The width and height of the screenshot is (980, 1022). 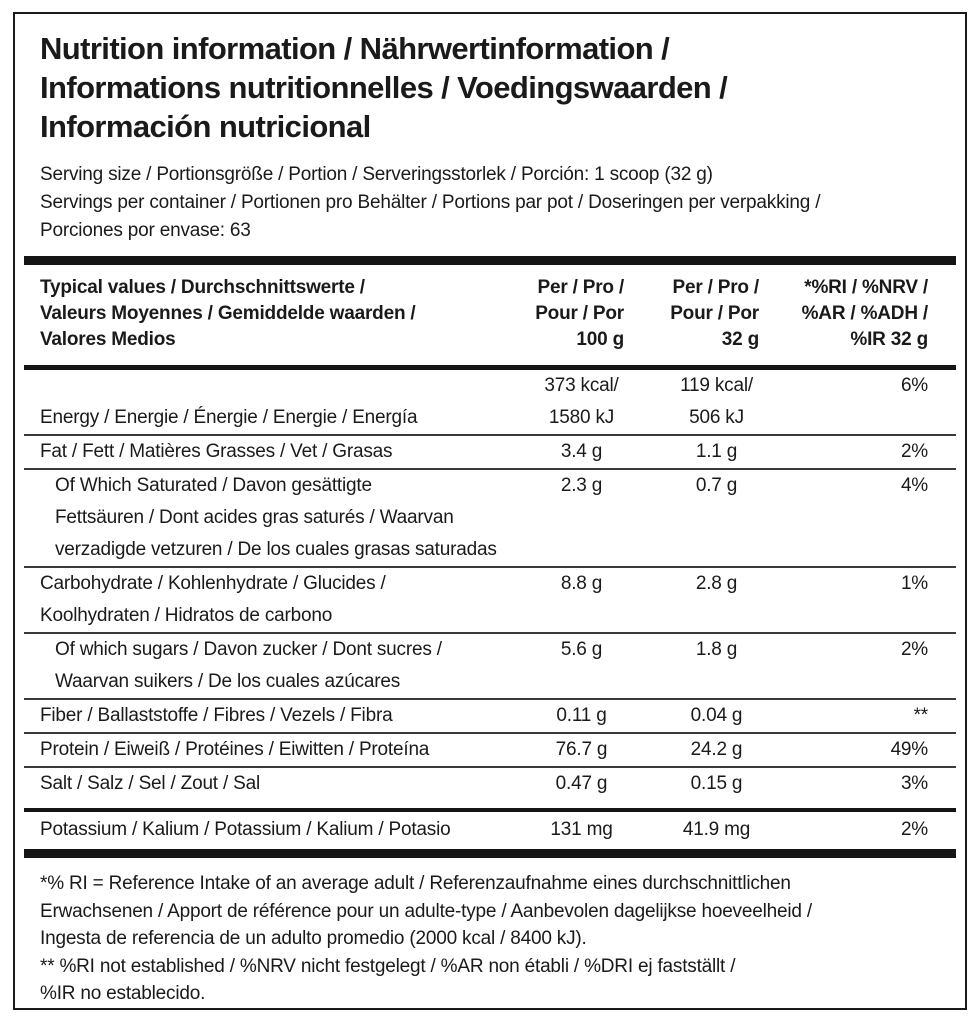 I want to click on value-per-100g: 373 kcal/ 1580 kJ, so click(x=581, y=401).